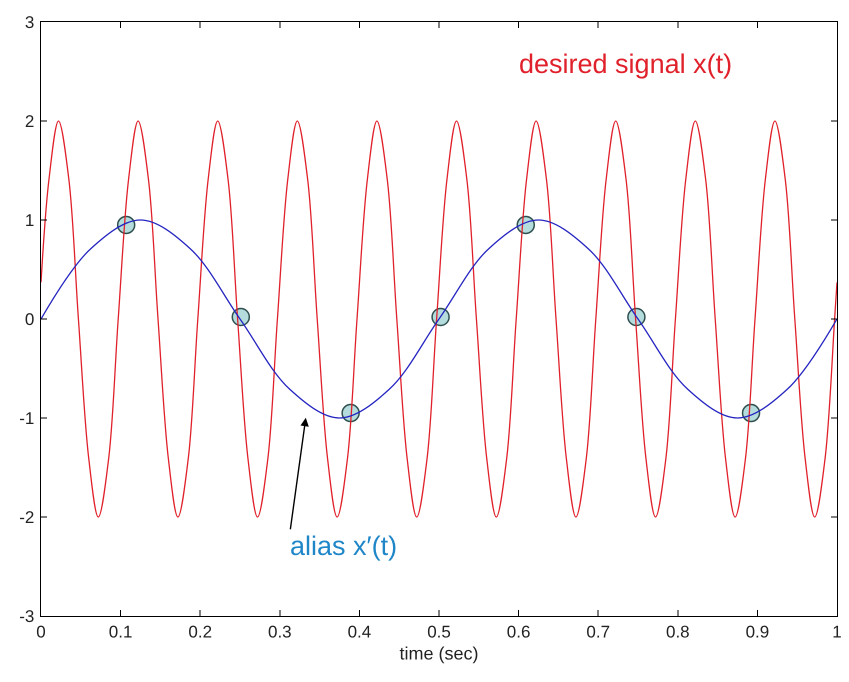 This screenshot has height=682, width=849. I want to click on x-tick-label: 0.3, so click(280, 632).